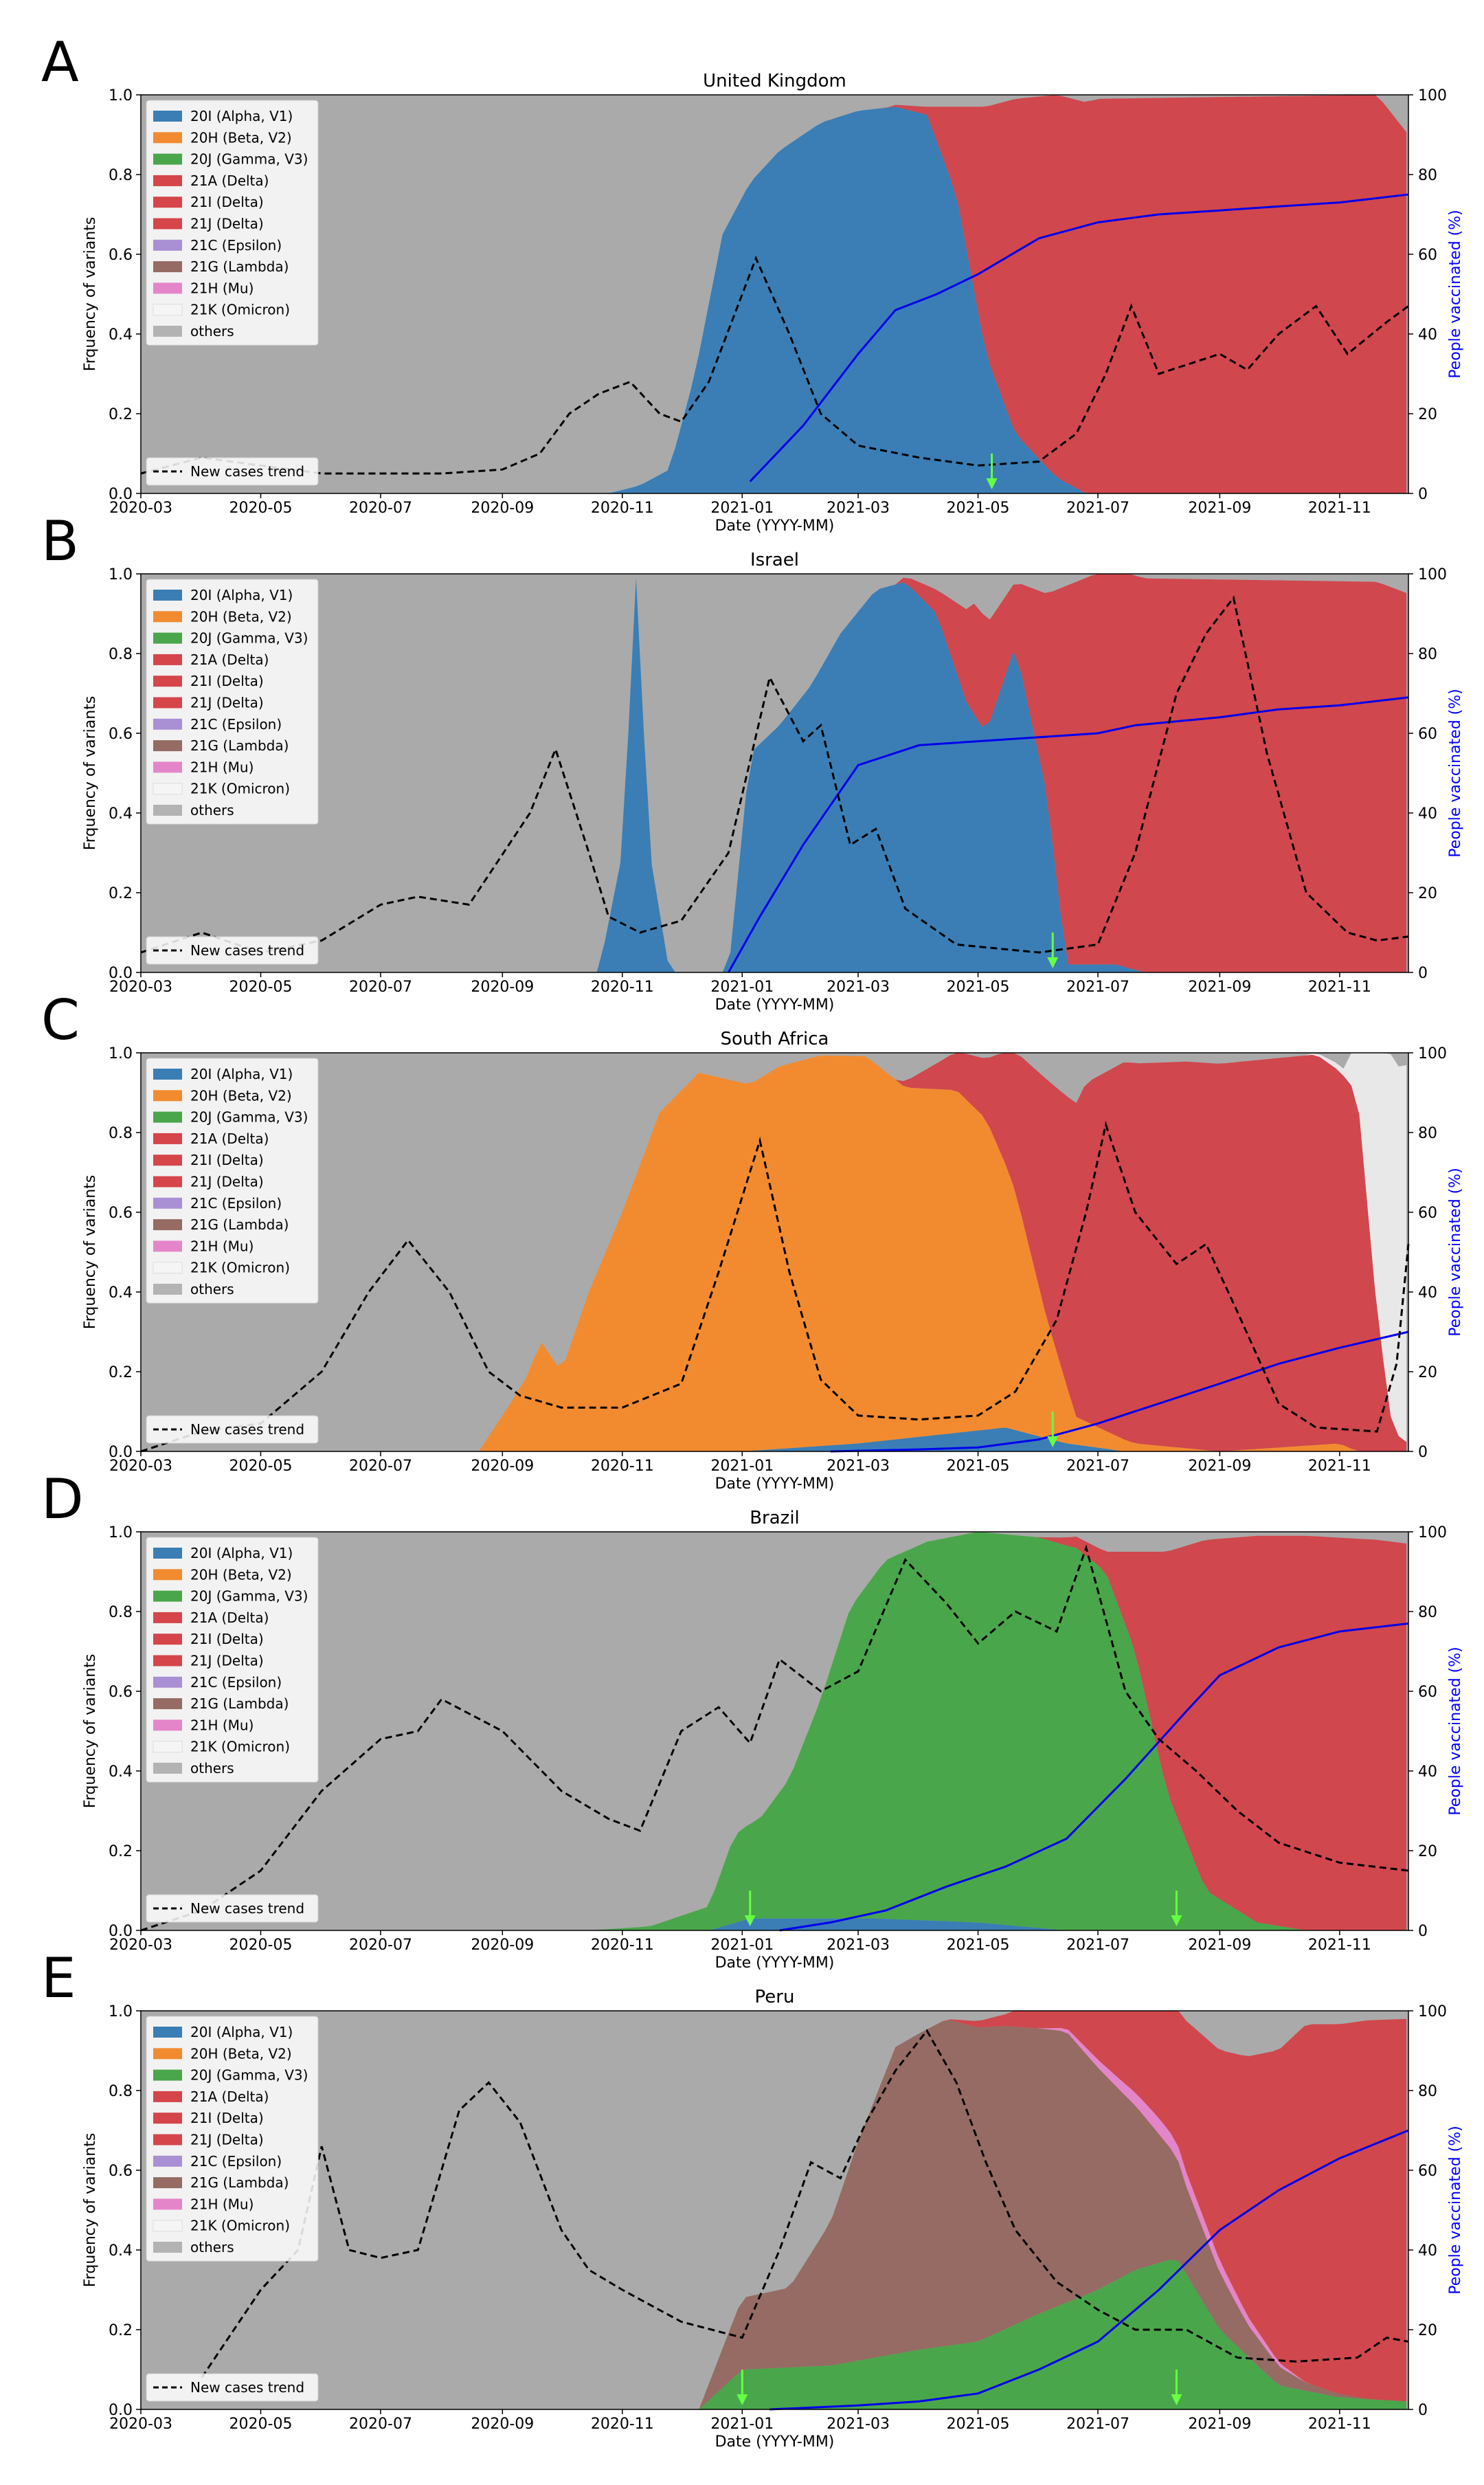 The height and width of the screenshot is (2485, 1484). I want to click on arrow-head, so click(742, 2400).